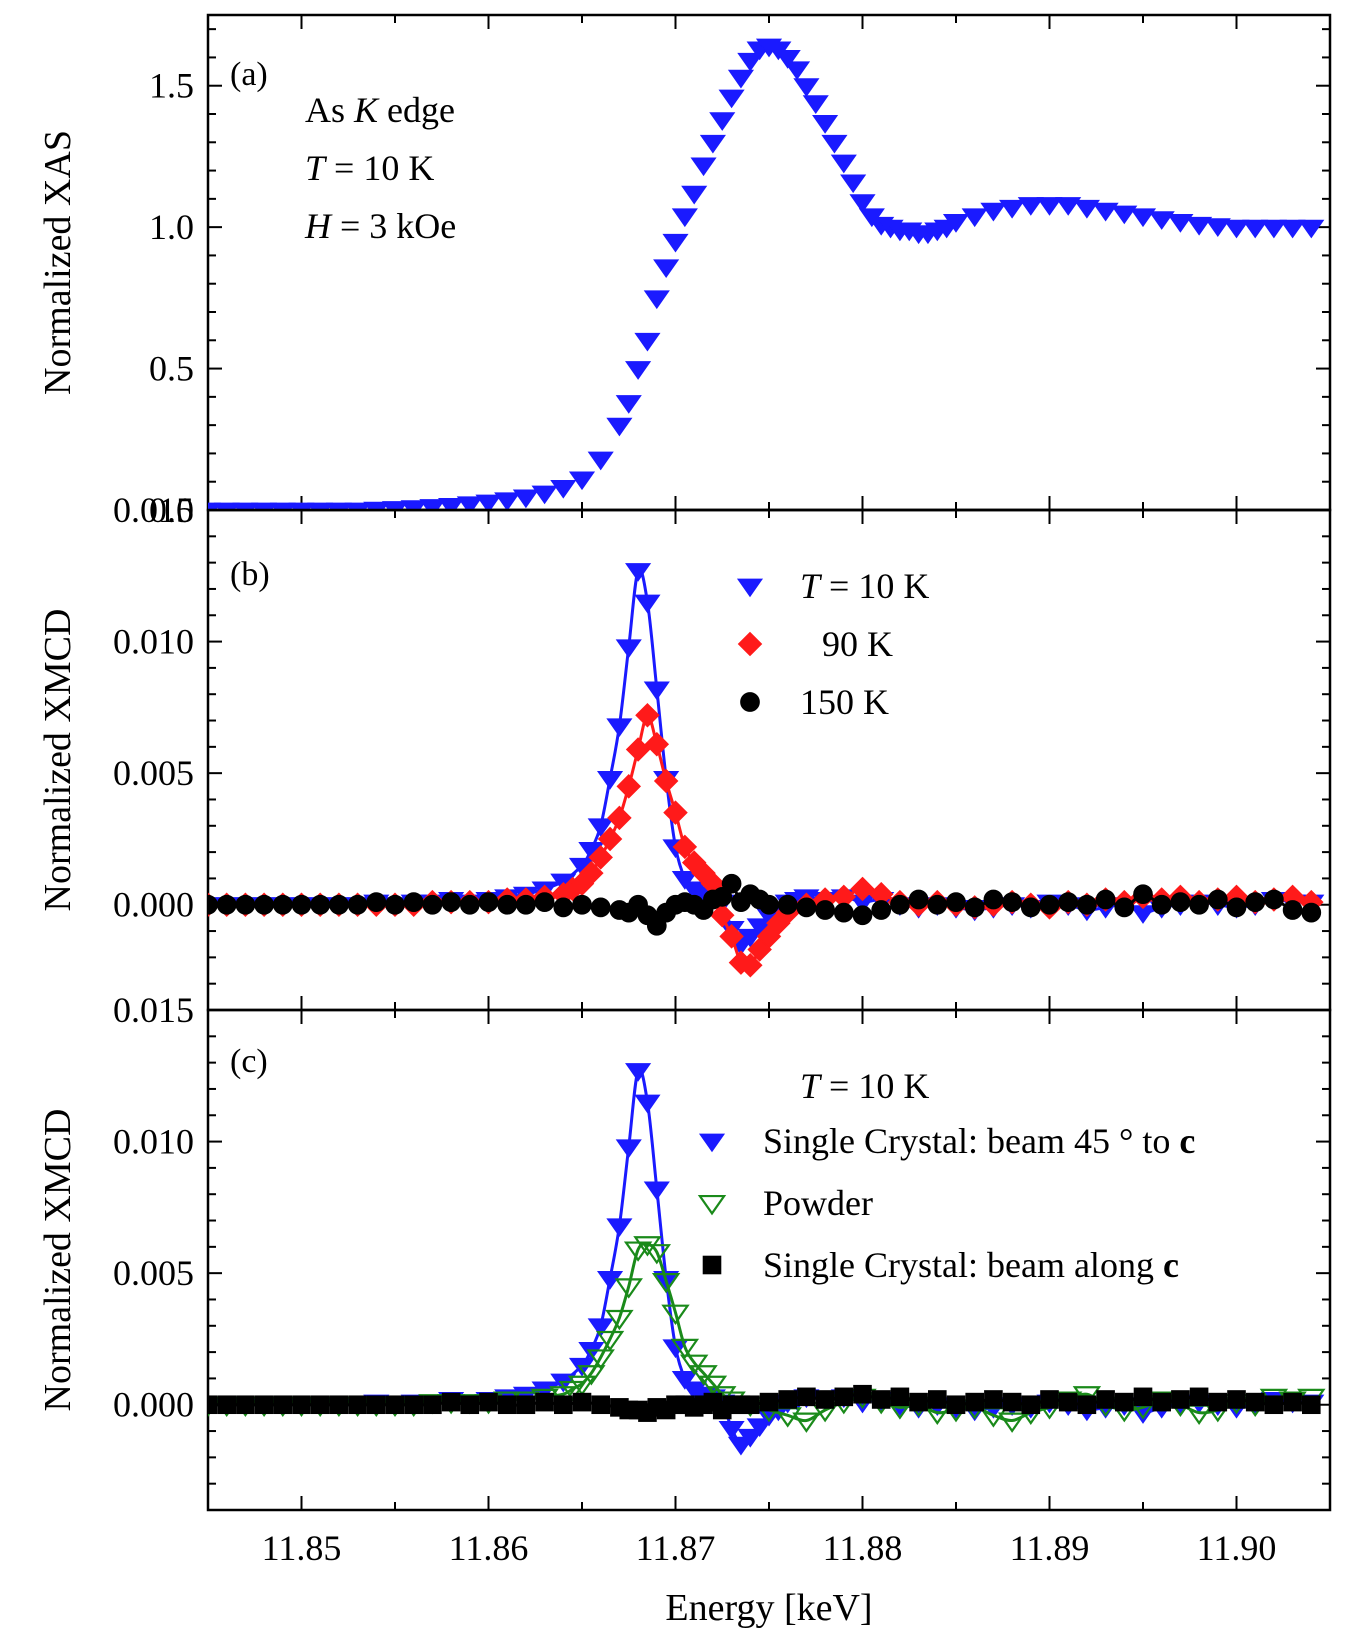  I want to click on x-tick-label: 11.89, so click(1050, 1548).